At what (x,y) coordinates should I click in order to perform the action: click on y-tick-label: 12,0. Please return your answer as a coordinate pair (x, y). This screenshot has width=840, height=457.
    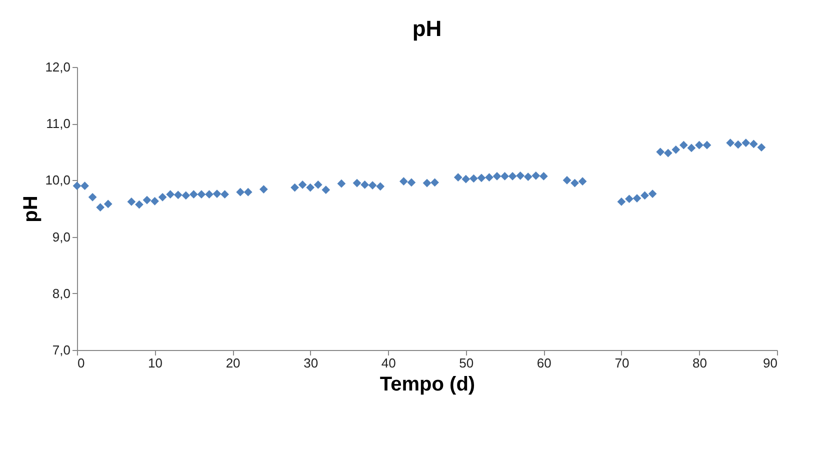
    Looking at the image, I should click on (57, 67).